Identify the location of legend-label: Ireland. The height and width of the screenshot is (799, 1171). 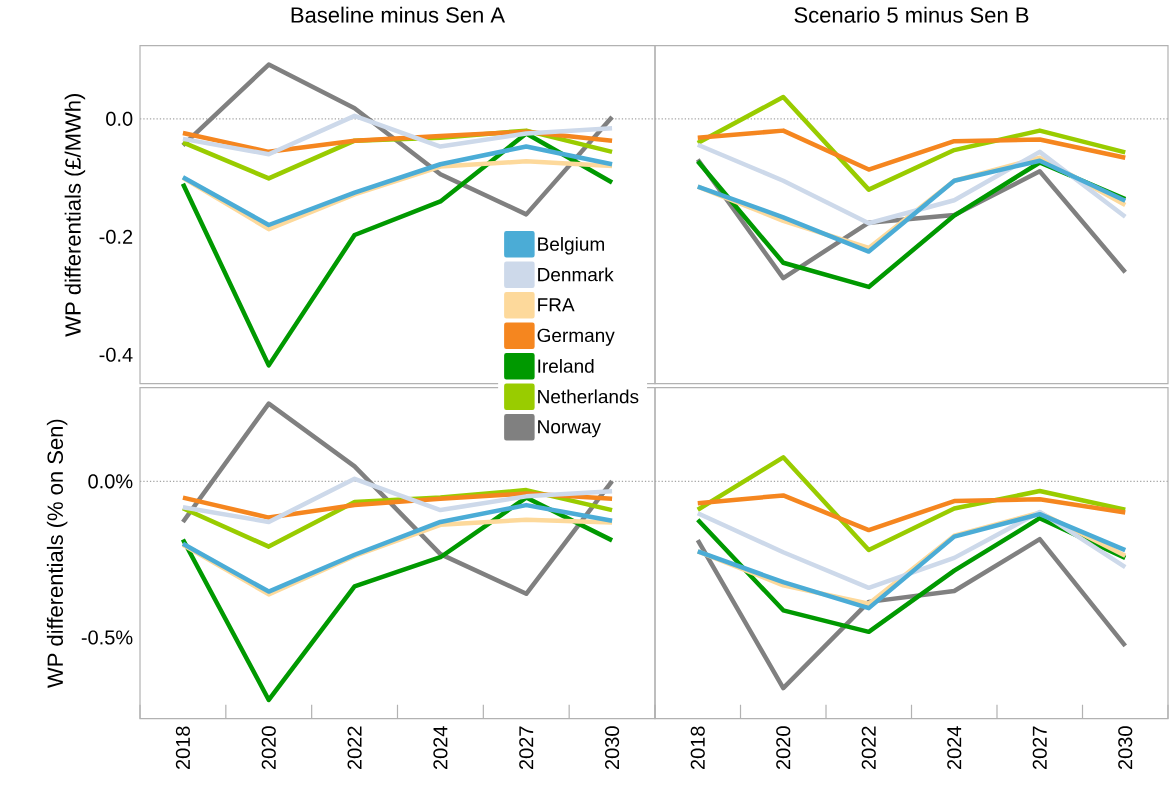
(566, 366).